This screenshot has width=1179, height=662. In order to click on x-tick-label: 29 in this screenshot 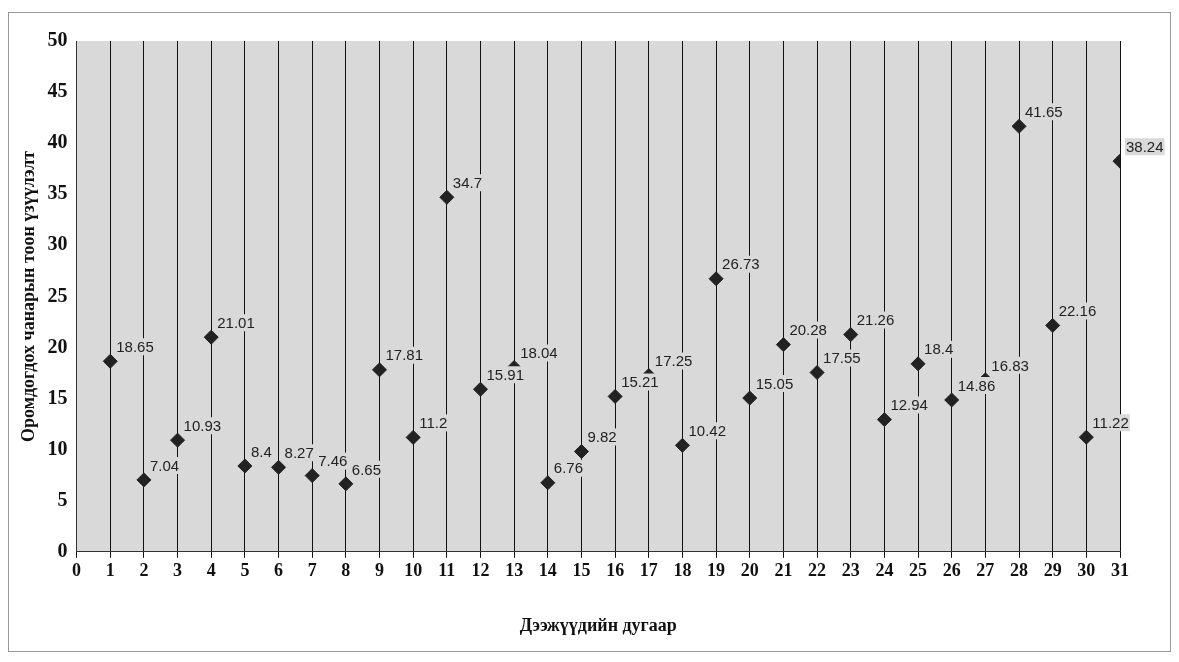, I will do `click(1052, 570)`.